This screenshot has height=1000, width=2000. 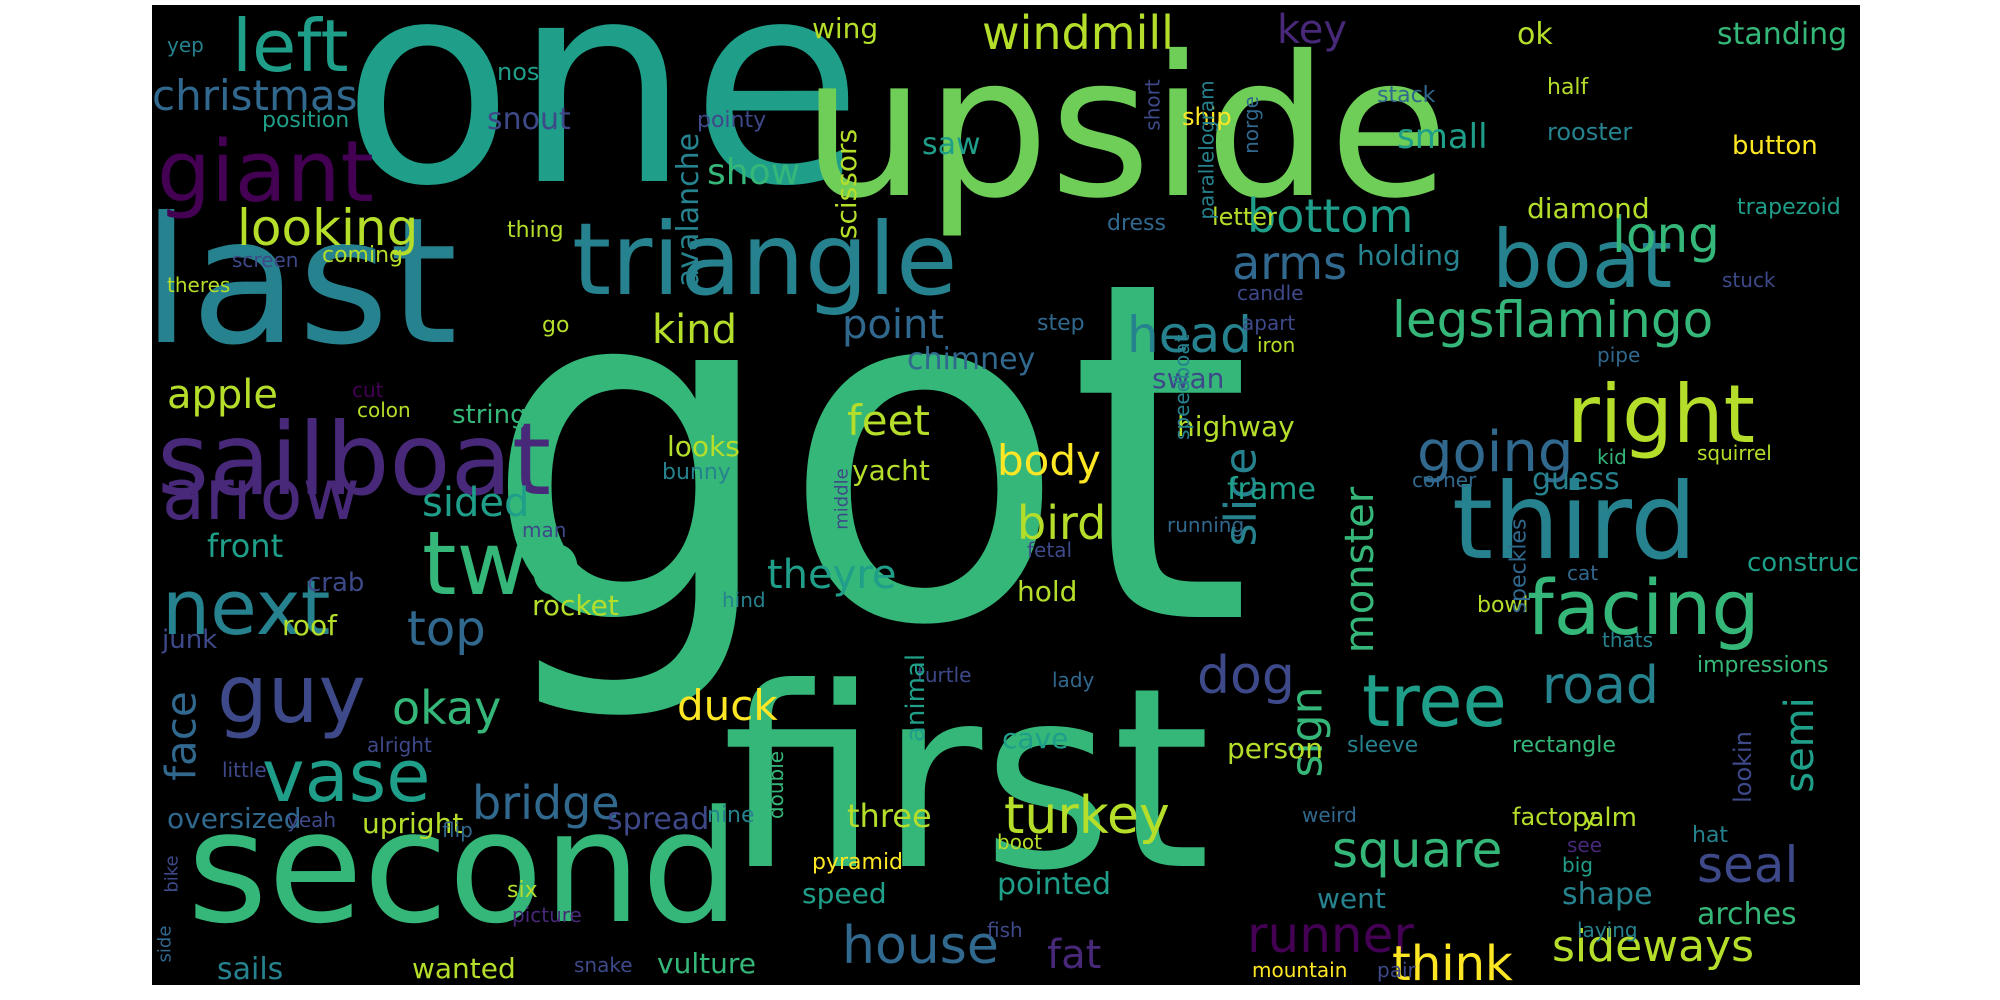 What do you see at coordinates (966, 779) in the screenshot?
I see `word-first: first` at bounding box center [966, 779].